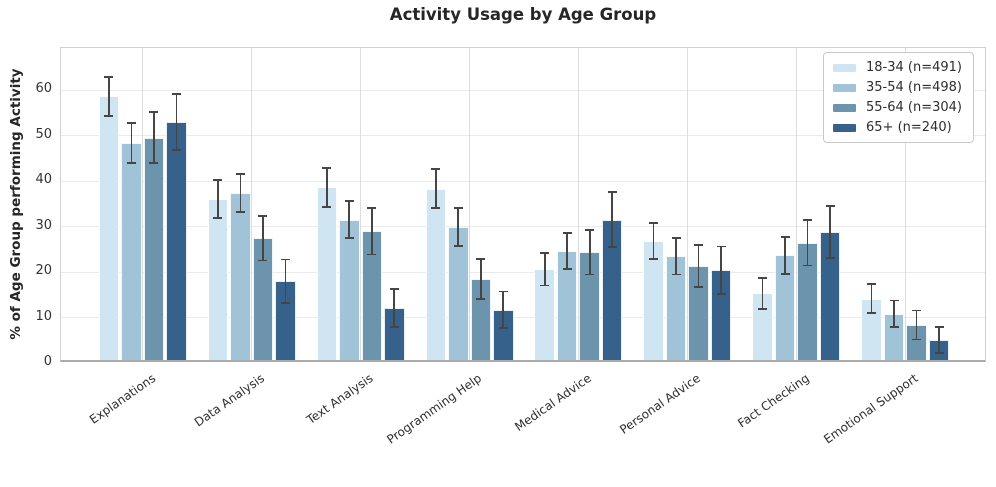 This screenshot has height=487, width=996. I want to click on legend-label: 65+ (n=240), so click(909, 127).